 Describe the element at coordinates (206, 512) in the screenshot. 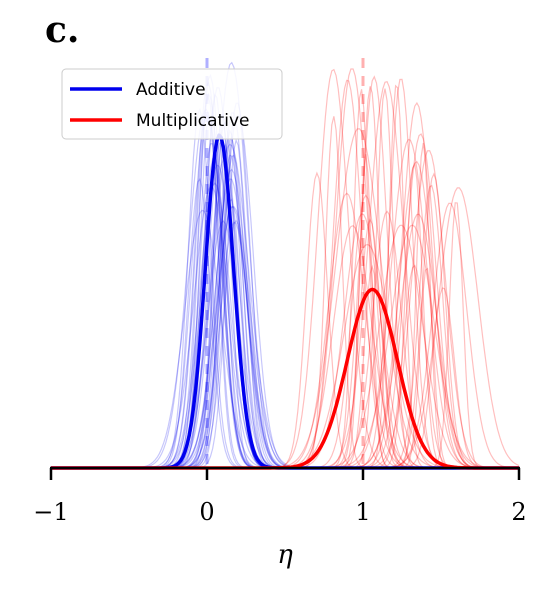

I see `x-tick-label: 0` at that location.